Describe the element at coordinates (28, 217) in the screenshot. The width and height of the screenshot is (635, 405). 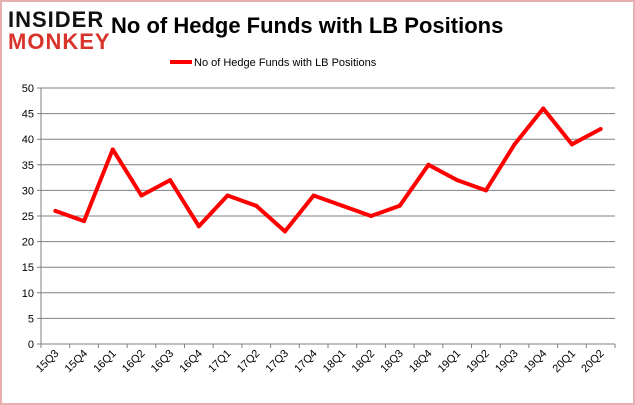
I see `y-tick-label: 25` at that location.